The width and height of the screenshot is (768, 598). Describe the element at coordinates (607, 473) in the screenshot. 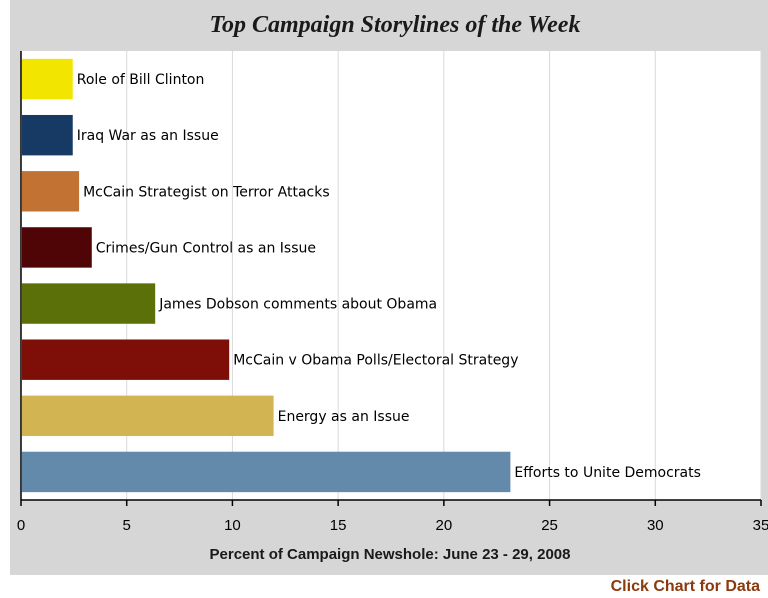

I see `bar-label: Efforts to Unite Democrats` at that location.